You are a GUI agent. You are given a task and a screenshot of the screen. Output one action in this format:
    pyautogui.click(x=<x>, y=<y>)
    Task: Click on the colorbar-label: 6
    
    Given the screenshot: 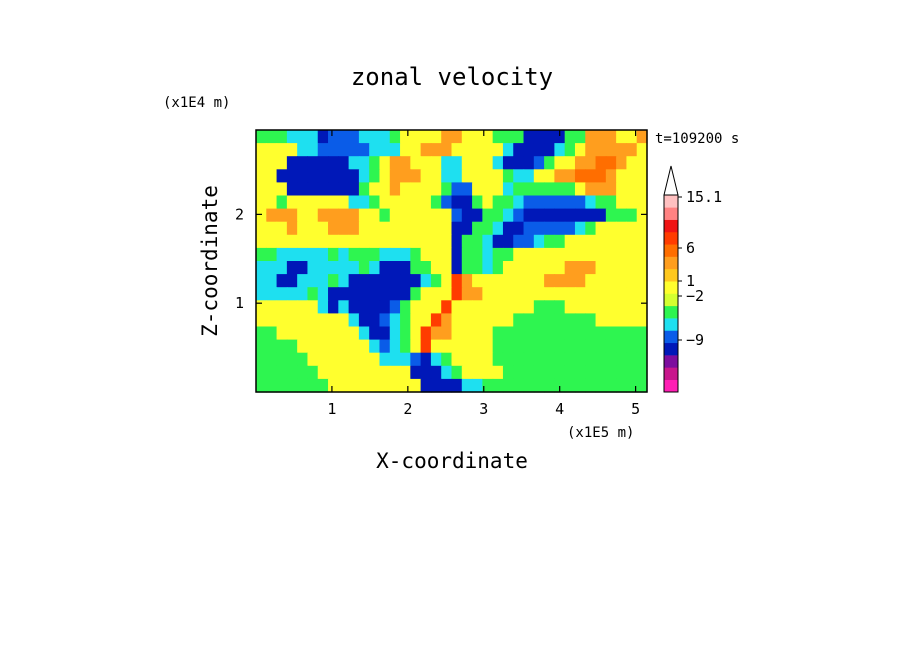 What is the action you would take?
    pyautogui.click(x=690, y=248)
    